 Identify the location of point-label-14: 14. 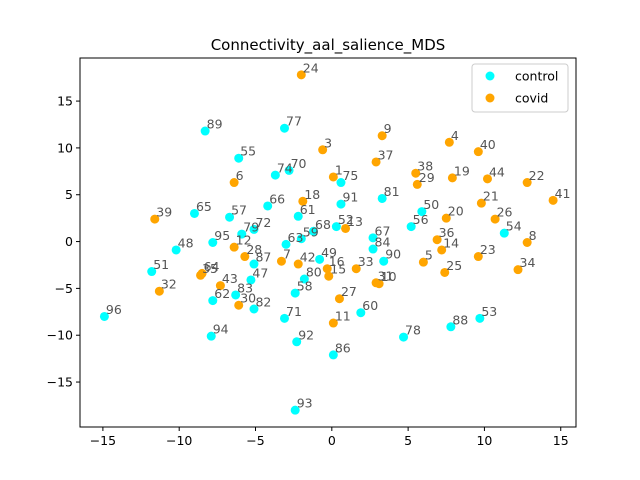
(451, 242).